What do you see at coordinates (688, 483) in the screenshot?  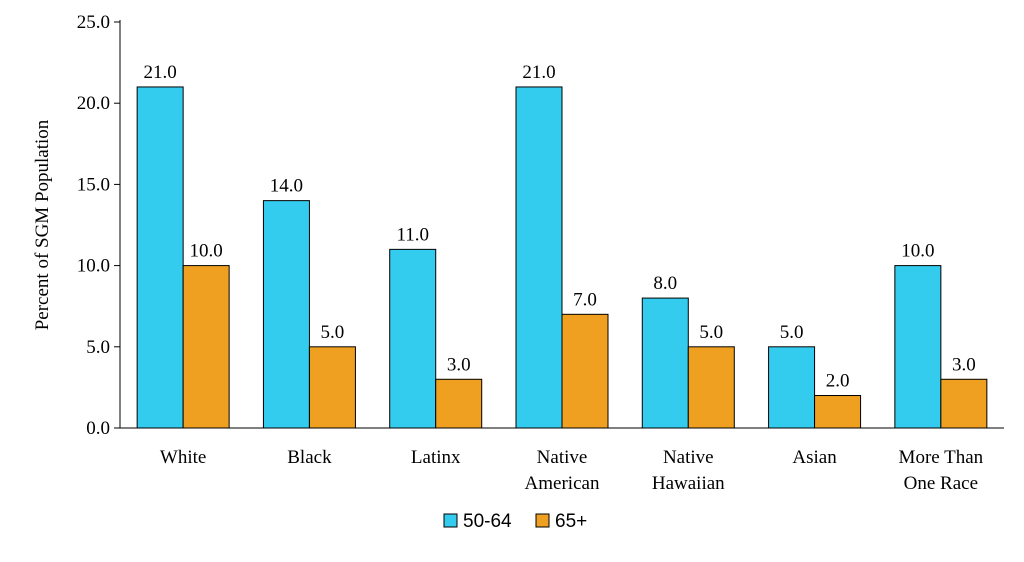 I see `x-category-label: Hawaiian` at bounding box center [688, 483].